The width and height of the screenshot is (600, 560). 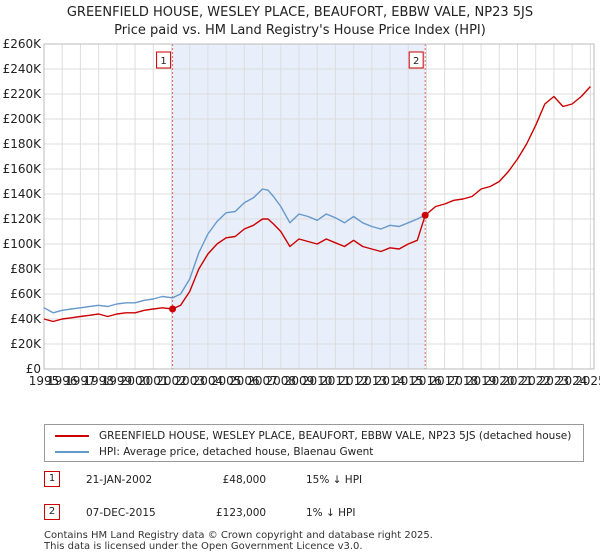 I want to click on y-tick-label: £160K, so click(x=23, y=169).